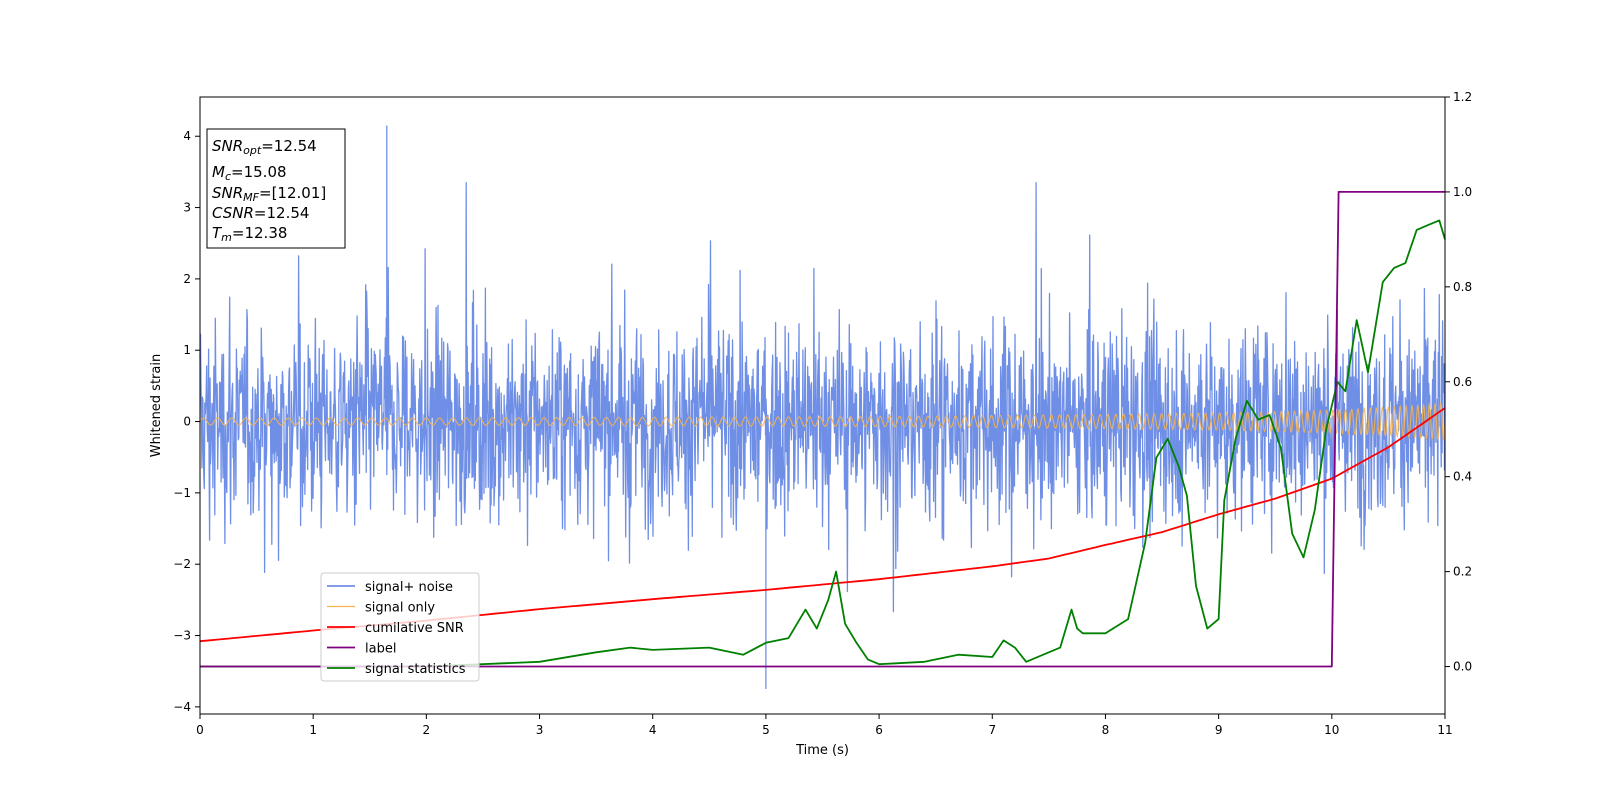 This screenshot has height=800, width=1600. Describe the element at coordinates (182, 493) in the screenshot. I see `y-left-tick-label: −1` at that location.